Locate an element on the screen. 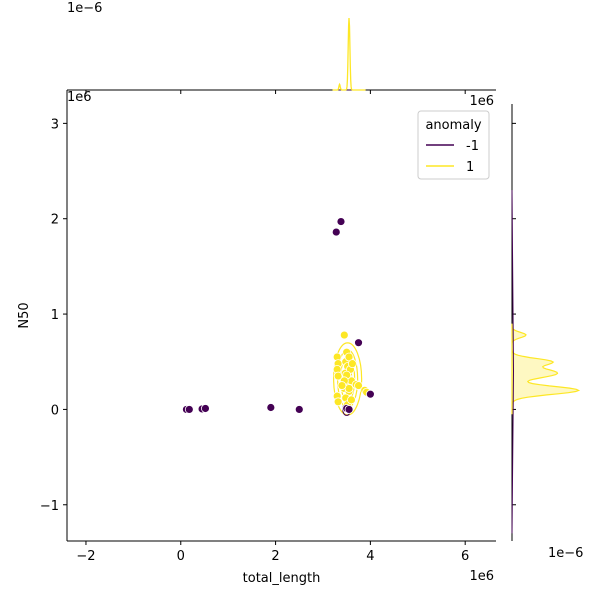 Image resolution: width=600 pixels, height=600 pixels. y-tick-label: −1 is located at coordinates (49, 506).